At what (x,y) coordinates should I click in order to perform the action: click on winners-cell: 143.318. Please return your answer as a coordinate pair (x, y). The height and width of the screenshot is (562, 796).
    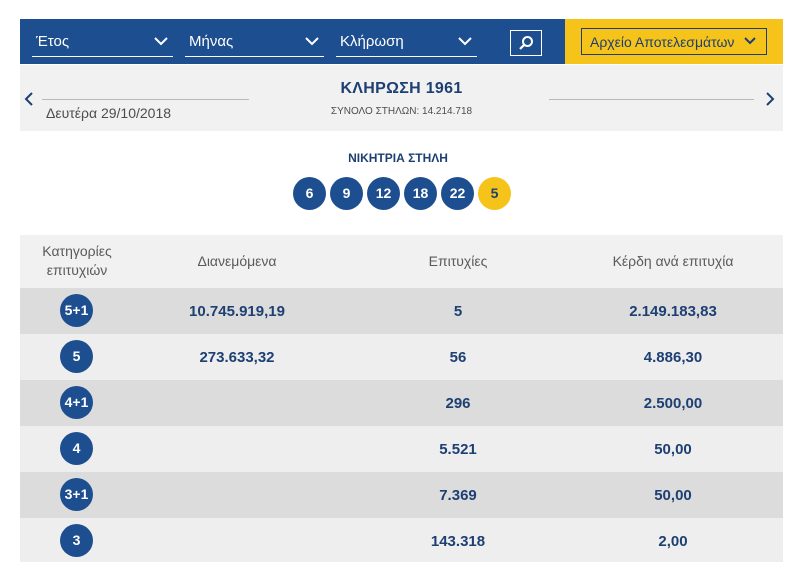
    Looking at the image, I should click on (458, 541).